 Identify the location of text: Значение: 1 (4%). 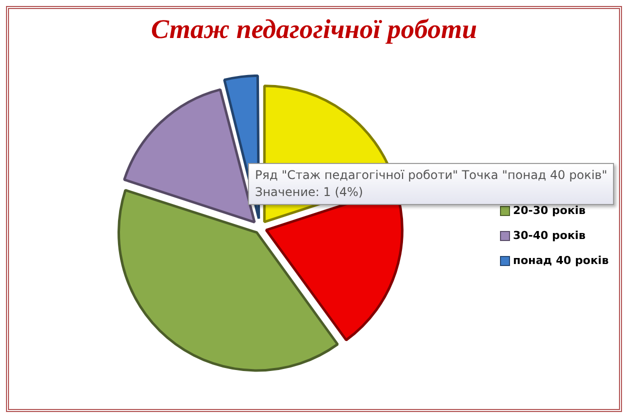
(309, 192).